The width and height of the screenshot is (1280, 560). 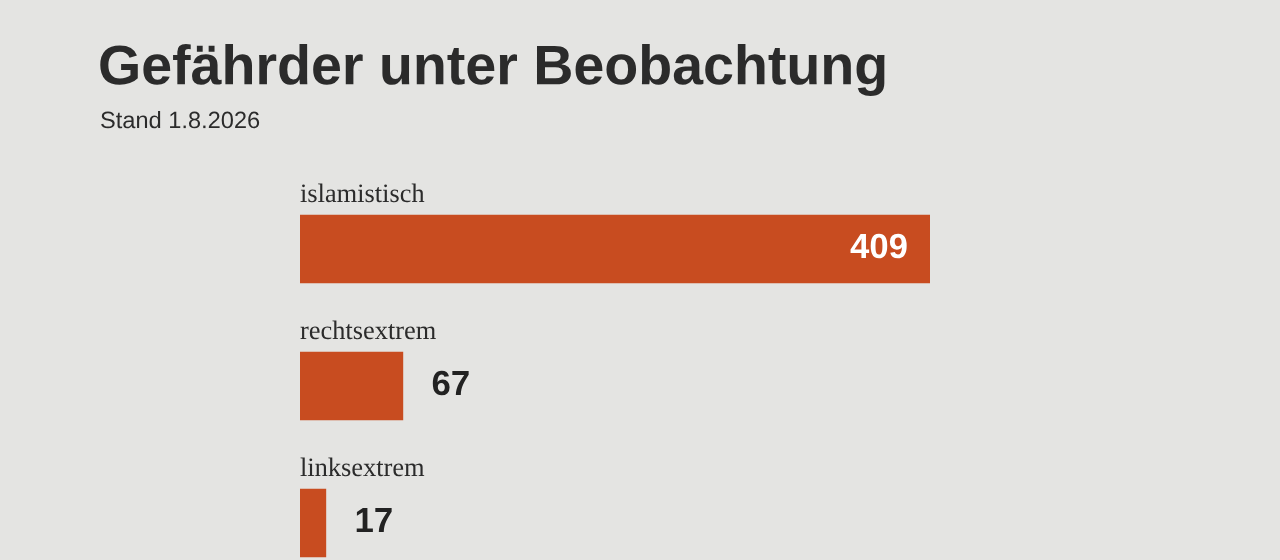 What do you see at coordinates (180, 120) in the screenshot?
I see `chart-subtitle: Stand 1.8.2026` at bounding box center [180, 120].